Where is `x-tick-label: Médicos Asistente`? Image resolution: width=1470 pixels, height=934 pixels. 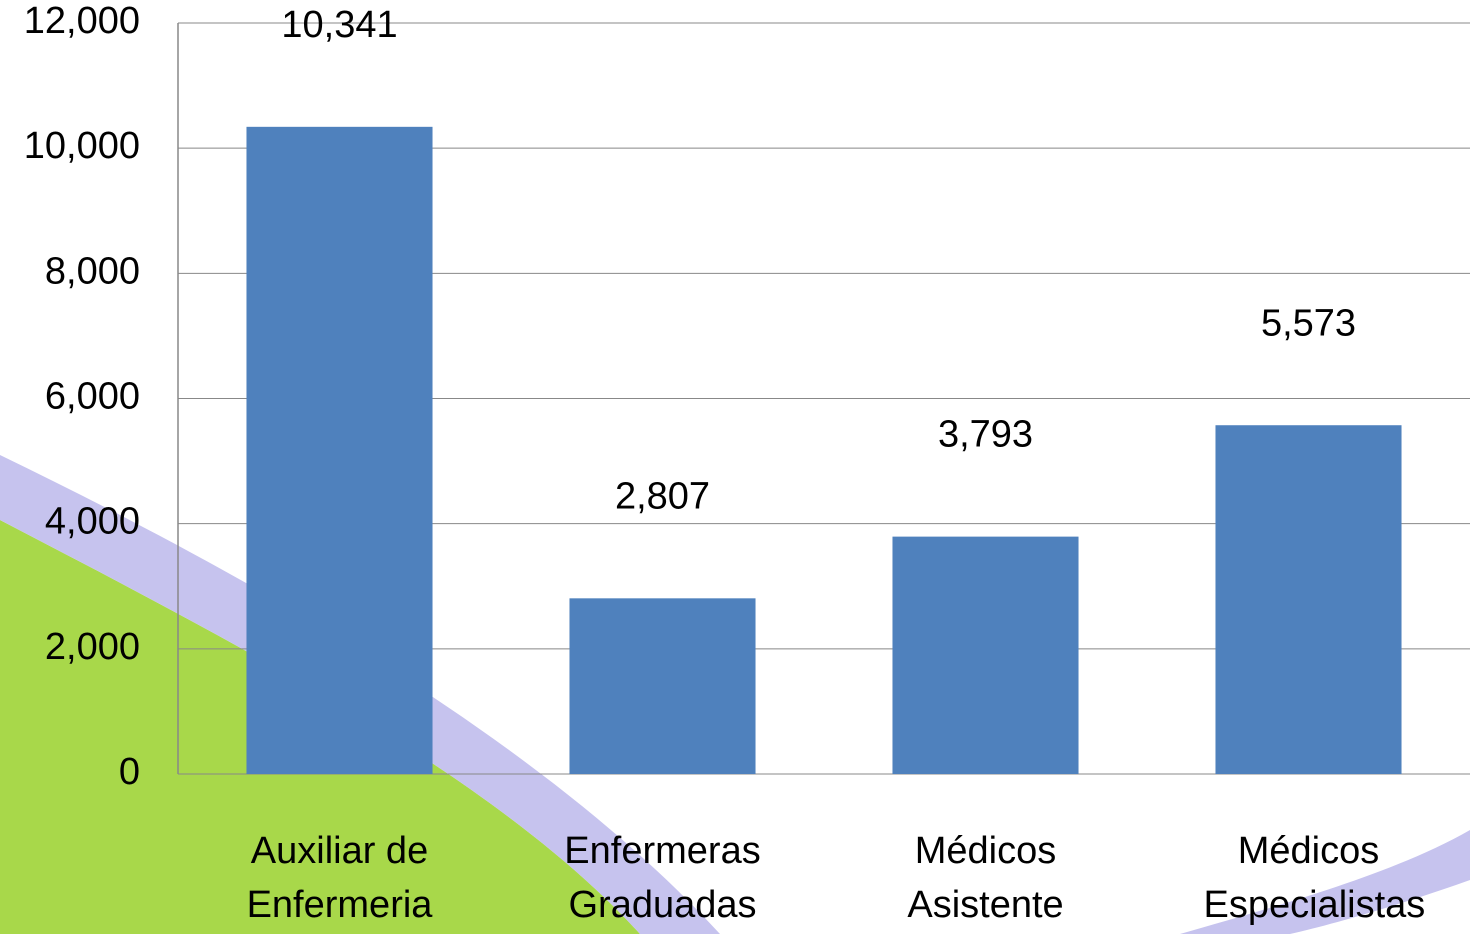 x-tick-label: Médicos Asistente is located at coordinates (985, 878).